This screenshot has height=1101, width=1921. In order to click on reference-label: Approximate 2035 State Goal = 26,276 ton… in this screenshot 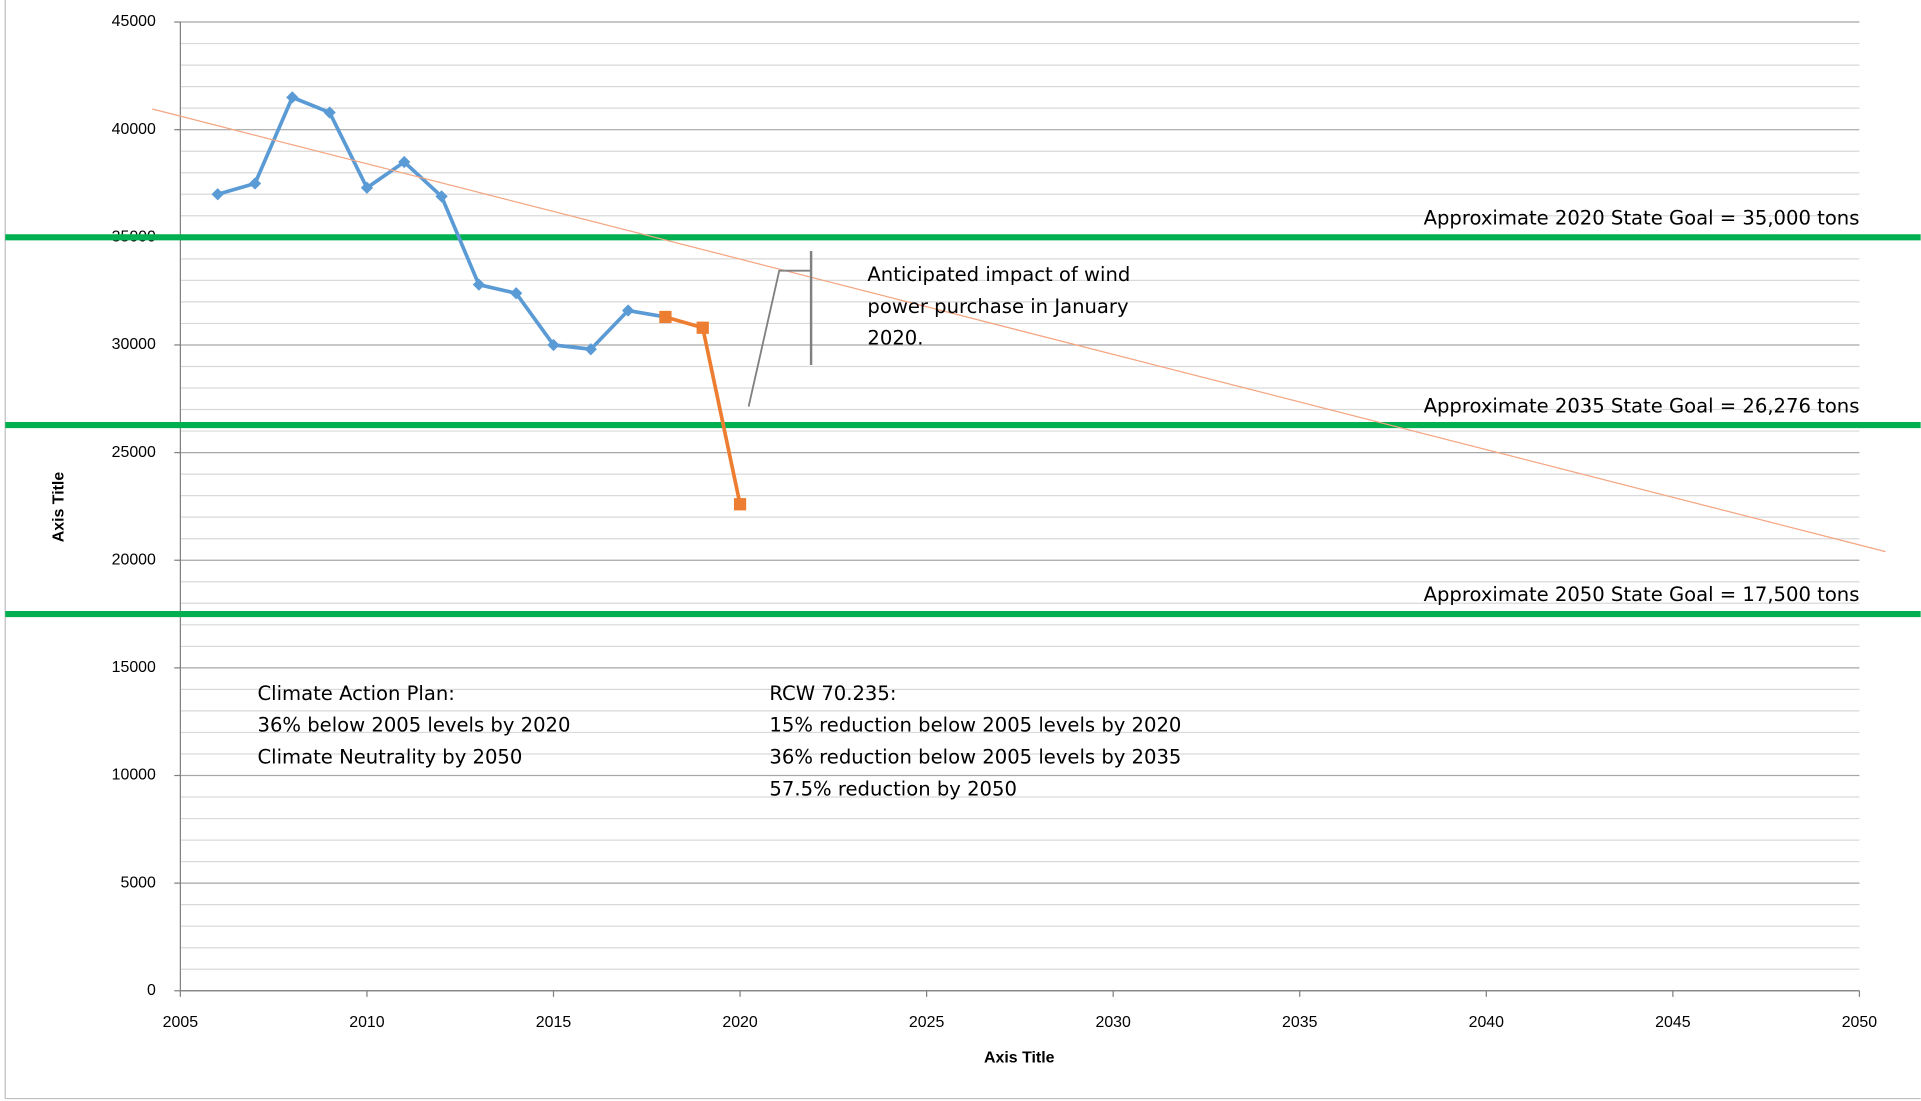, I will do `click(1642, 405)`.